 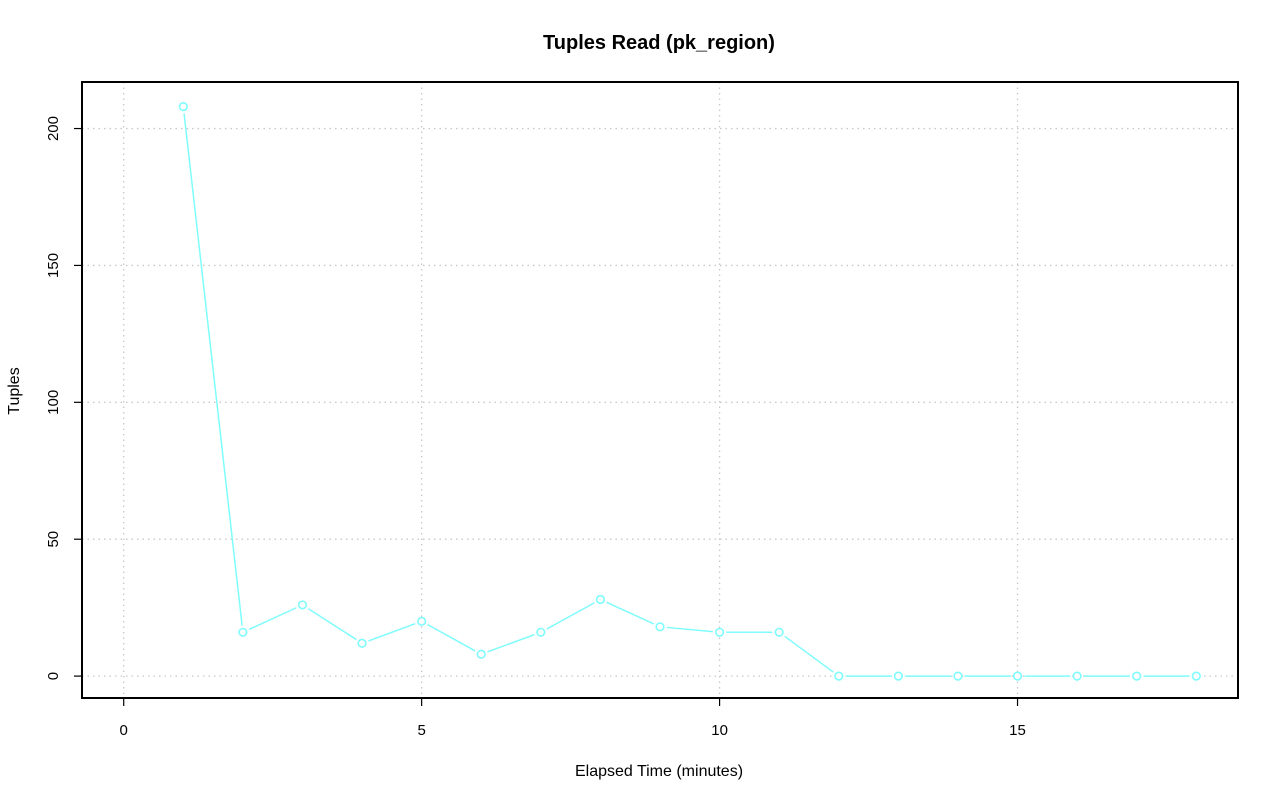 I want to click on y-tick-label: 150, so click(x=53, y=265).